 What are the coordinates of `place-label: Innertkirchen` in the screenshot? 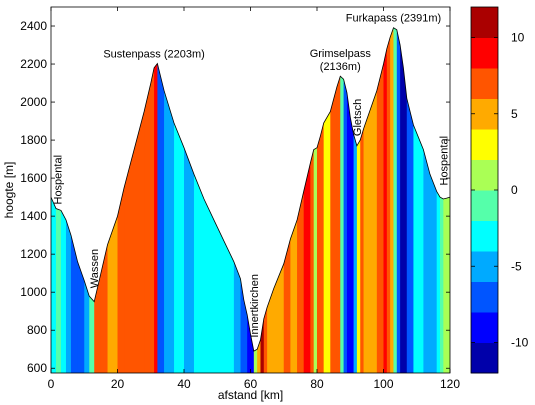 It's located at (255, 306).